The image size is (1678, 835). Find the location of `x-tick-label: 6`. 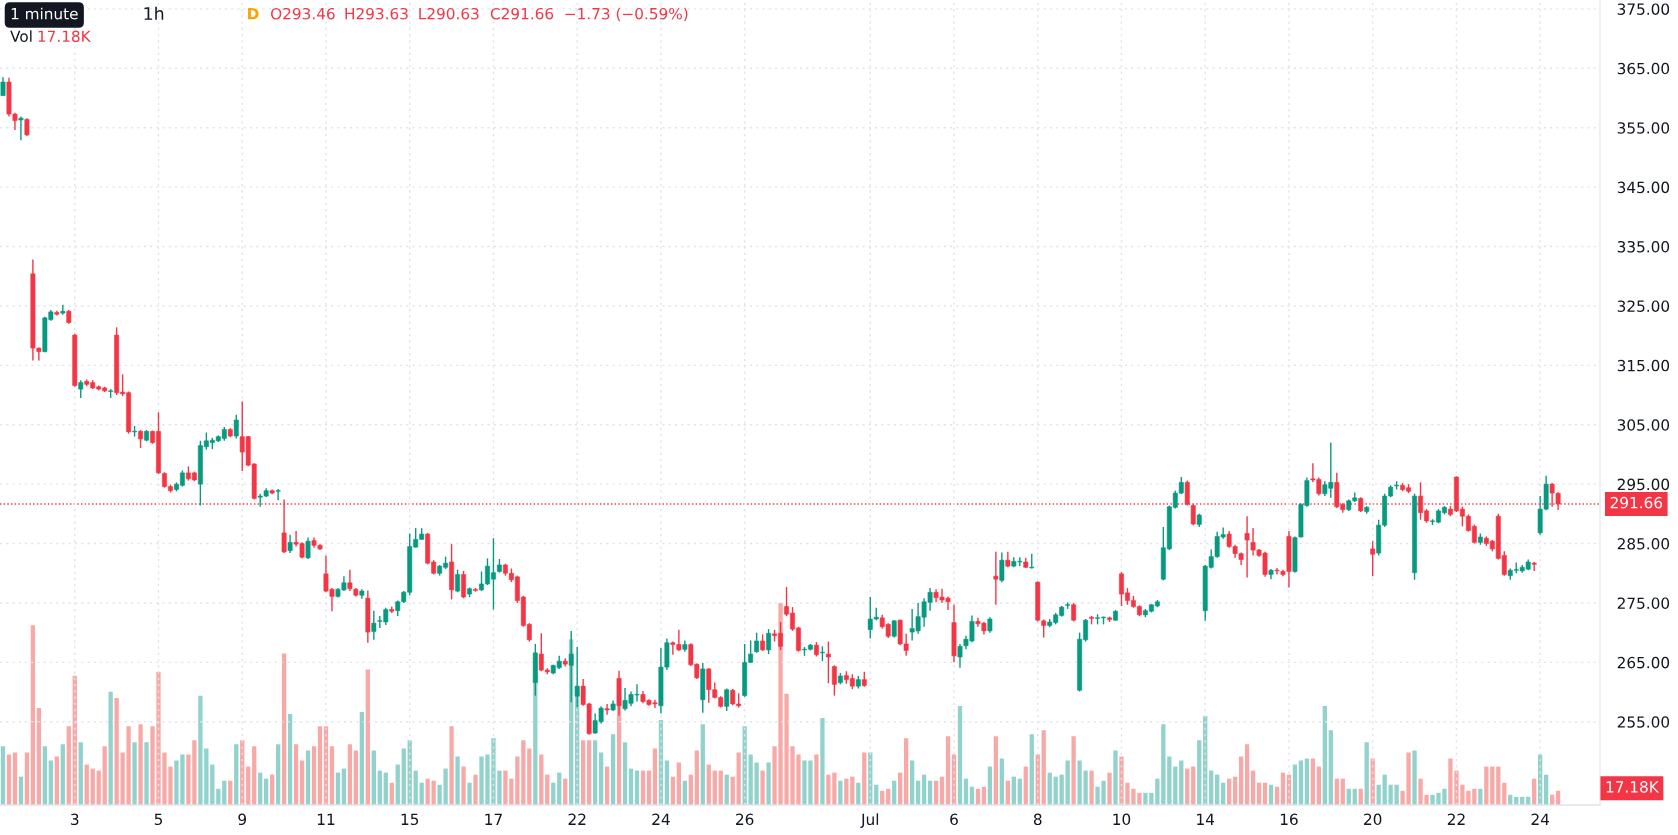

x-tick-label: 6 is located at coordinates (954, 819).